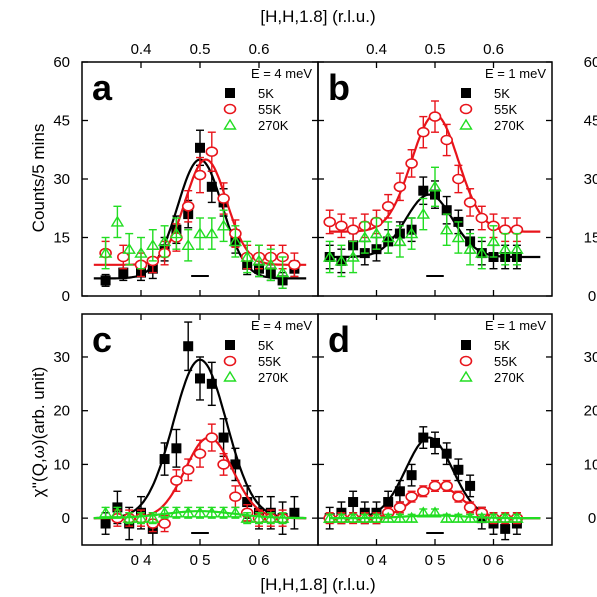  I want to click on y-tick-label: 10, so click(61, 464).